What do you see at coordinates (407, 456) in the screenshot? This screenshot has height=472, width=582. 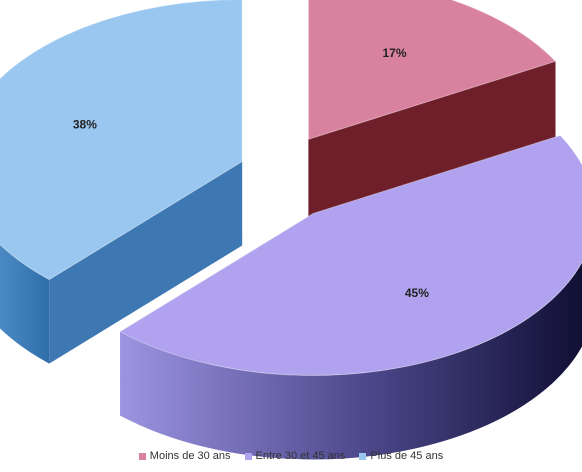 I see `legend-label-plus: Plus de 45 ans` at bounding box center [407, 456].